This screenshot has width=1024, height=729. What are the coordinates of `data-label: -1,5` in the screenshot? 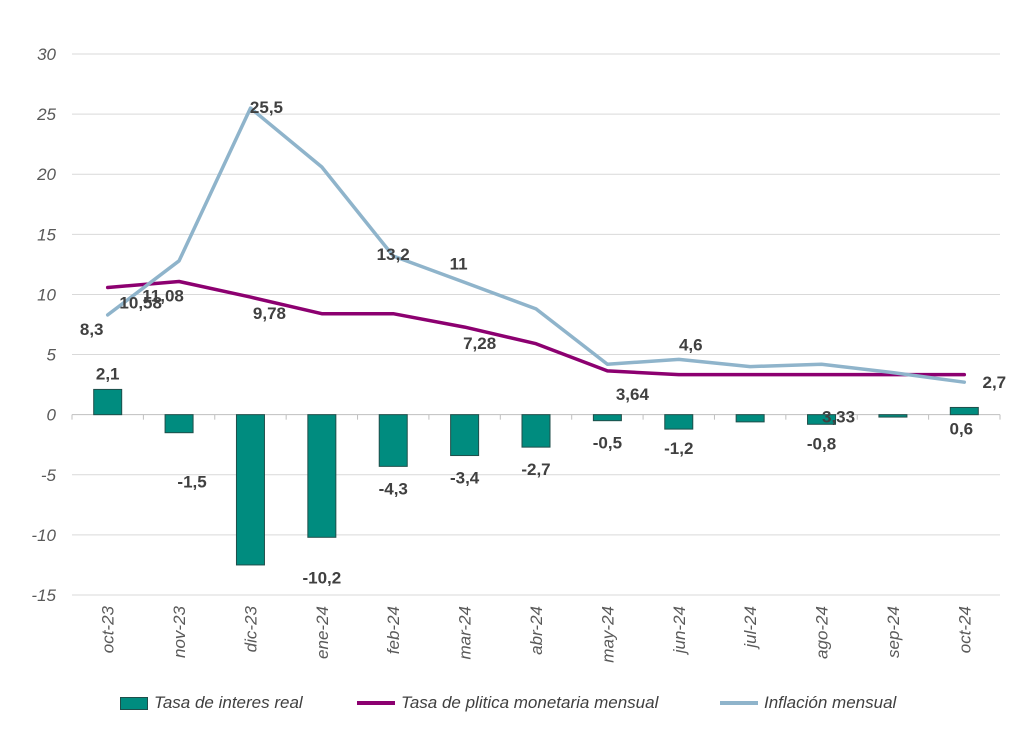 It's located at (191, 482).